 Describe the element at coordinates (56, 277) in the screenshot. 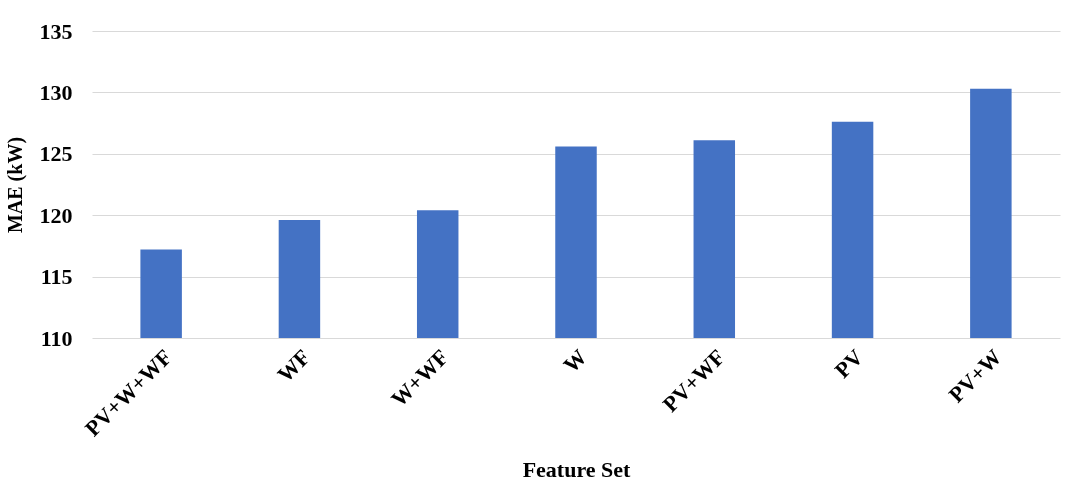

I see `y-tick-label: 115` at that location.